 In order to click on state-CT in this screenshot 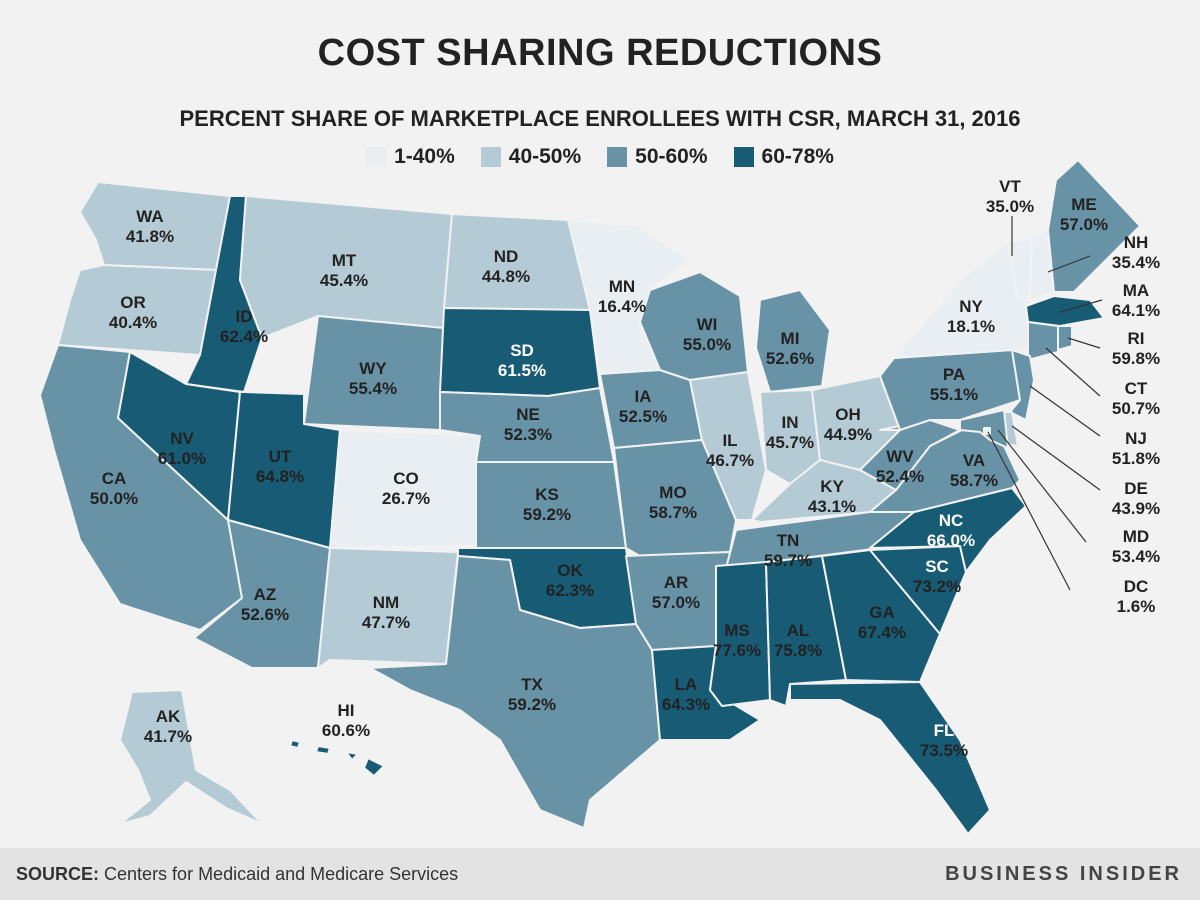, I will do `click(1043, 341)`.